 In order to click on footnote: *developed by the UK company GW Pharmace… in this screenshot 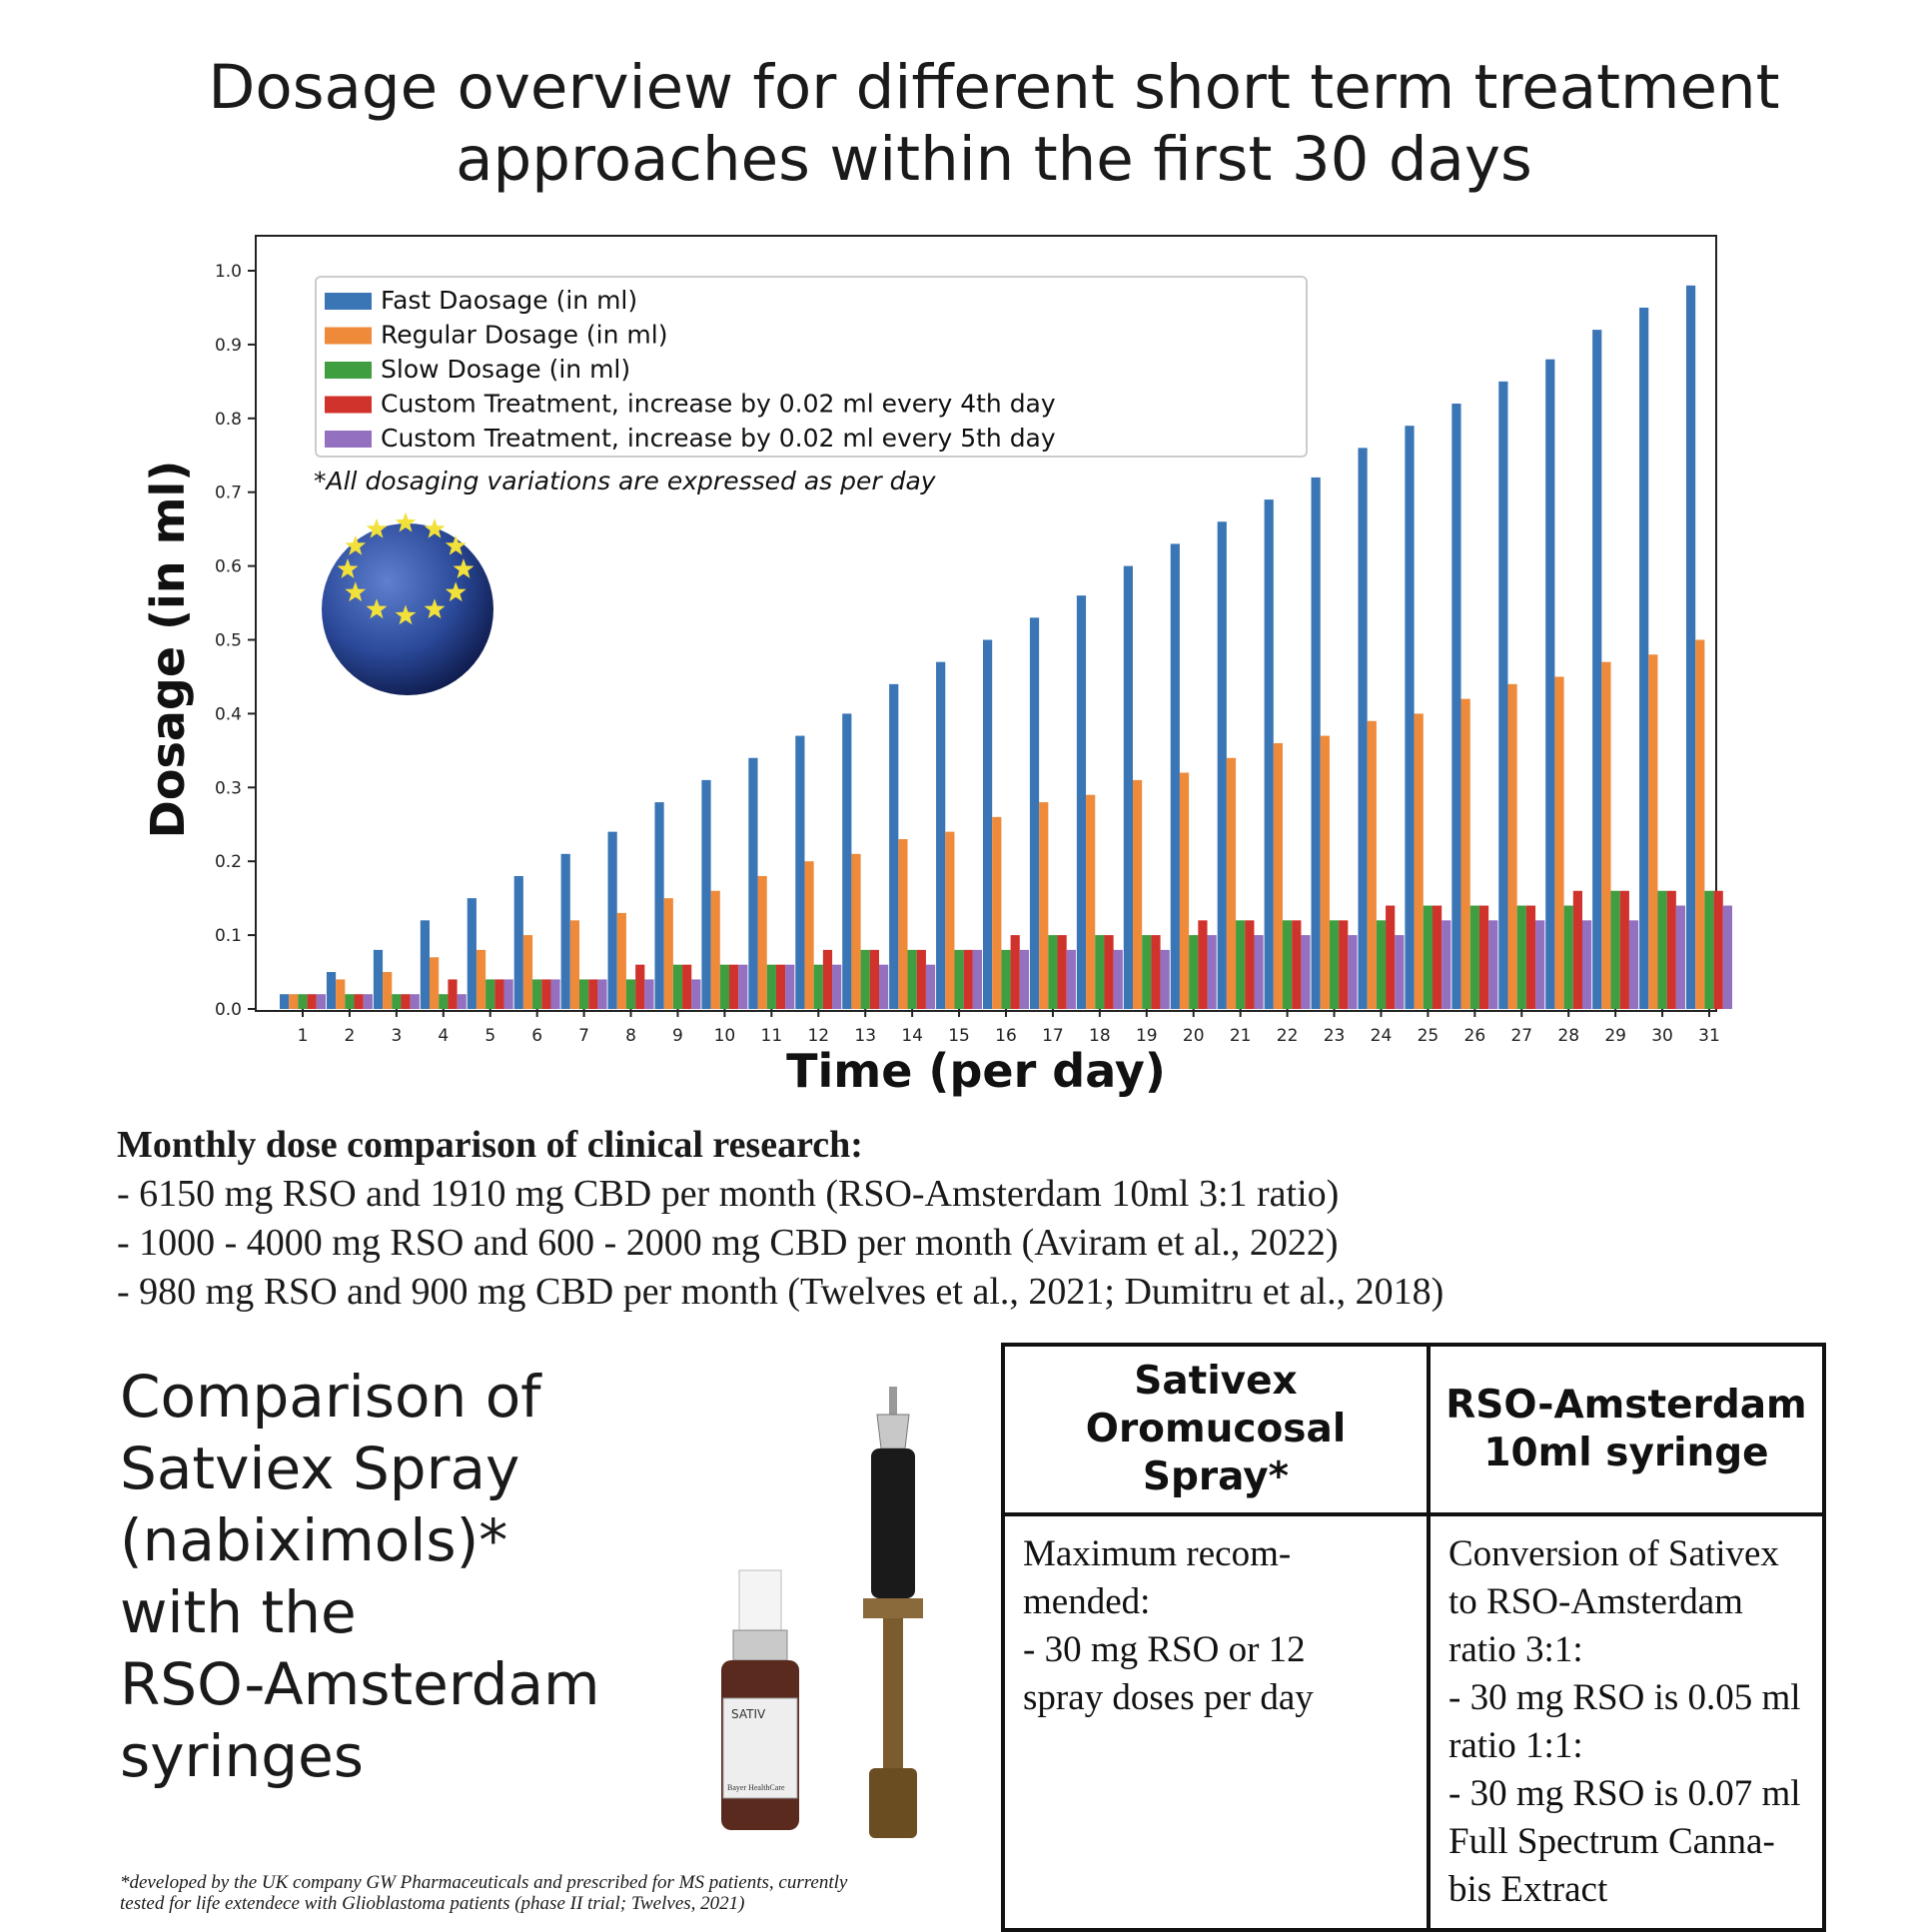, I will do `click(483, 1893)`.